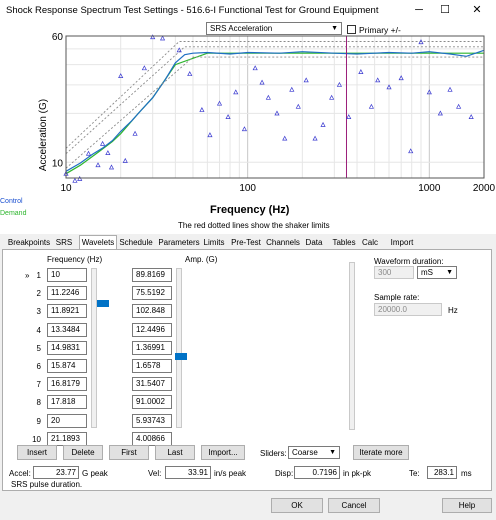  Describe the element at coordinates (152, 384) in the screenshot. I see `amplitude-cell: 31.5407` at that location.